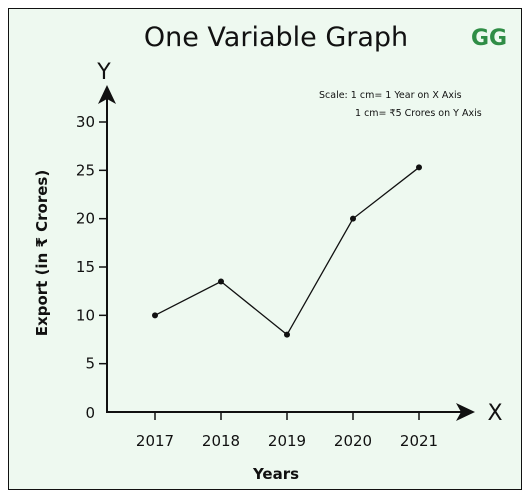 The image size is (532, 500). I want to click on x-axis-arrow, so click(465, 412).